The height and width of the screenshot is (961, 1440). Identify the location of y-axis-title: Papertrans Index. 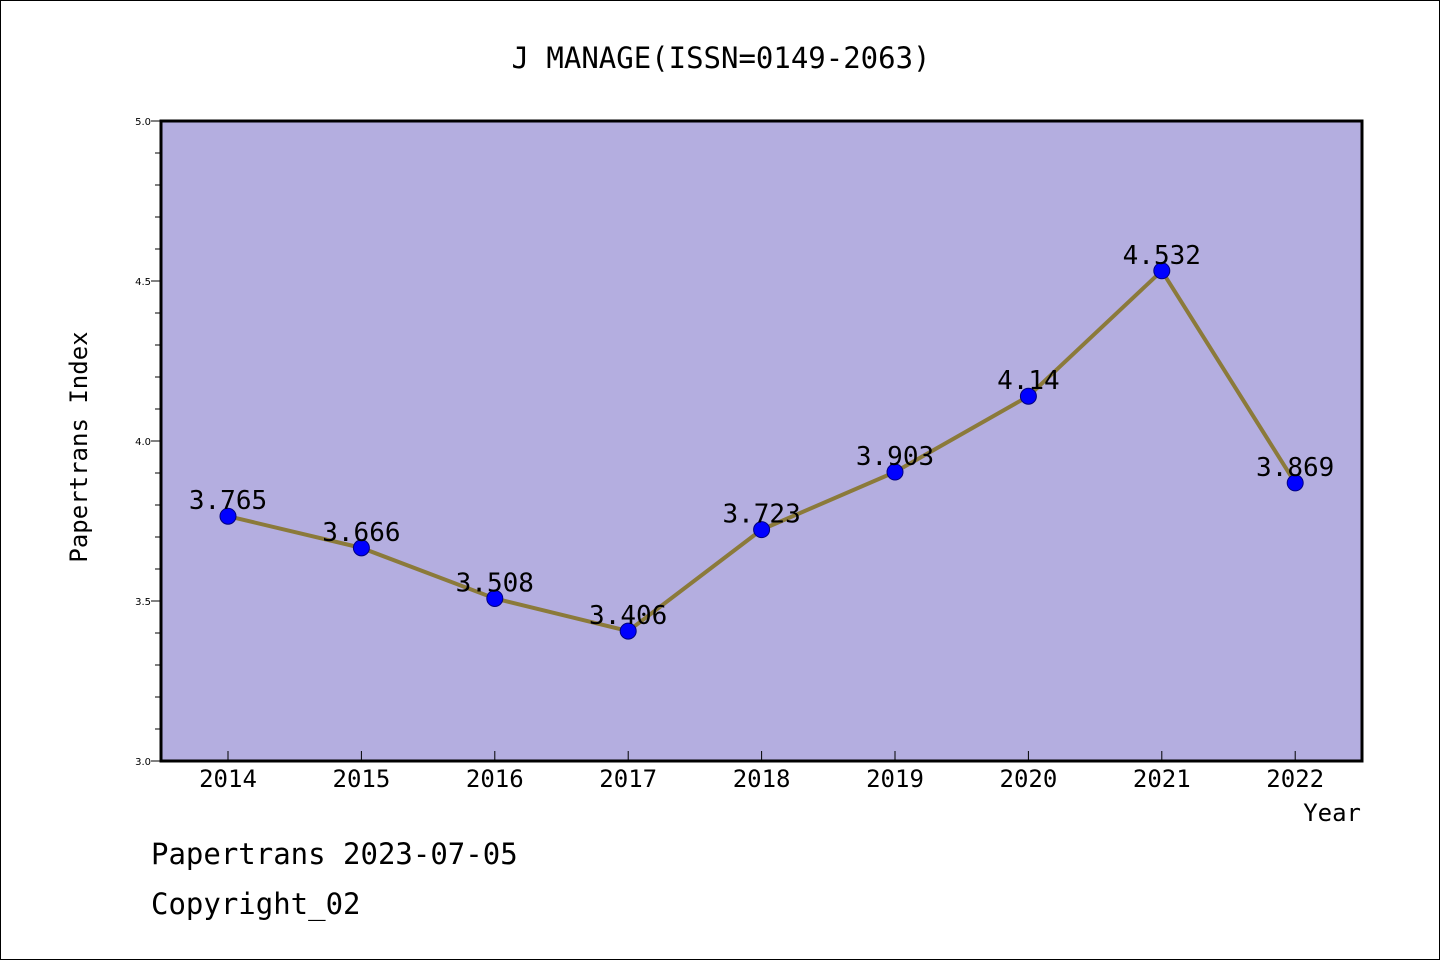
(79, 446).